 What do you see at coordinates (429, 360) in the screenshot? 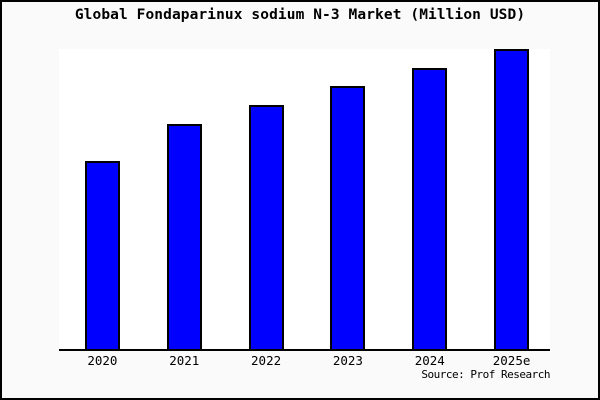
I see `x-tick-label-2024: 2024` at bounding box center [429, 360].